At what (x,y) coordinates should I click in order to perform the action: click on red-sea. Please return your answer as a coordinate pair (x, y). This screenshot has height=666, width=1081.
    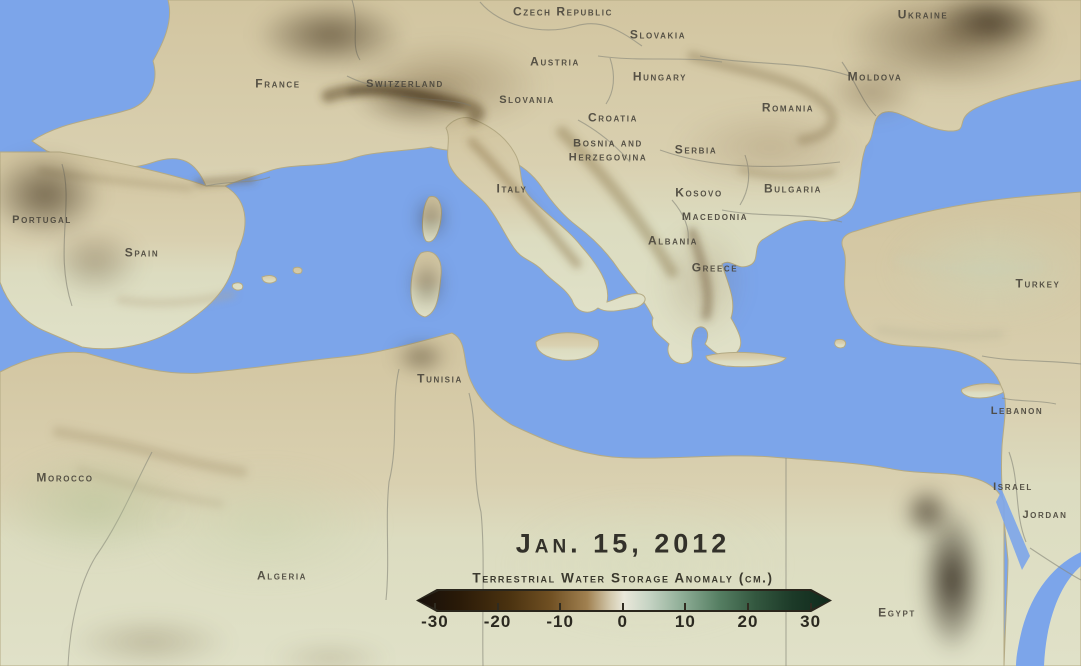
    Looking at the image, I should click on (1038, 578).